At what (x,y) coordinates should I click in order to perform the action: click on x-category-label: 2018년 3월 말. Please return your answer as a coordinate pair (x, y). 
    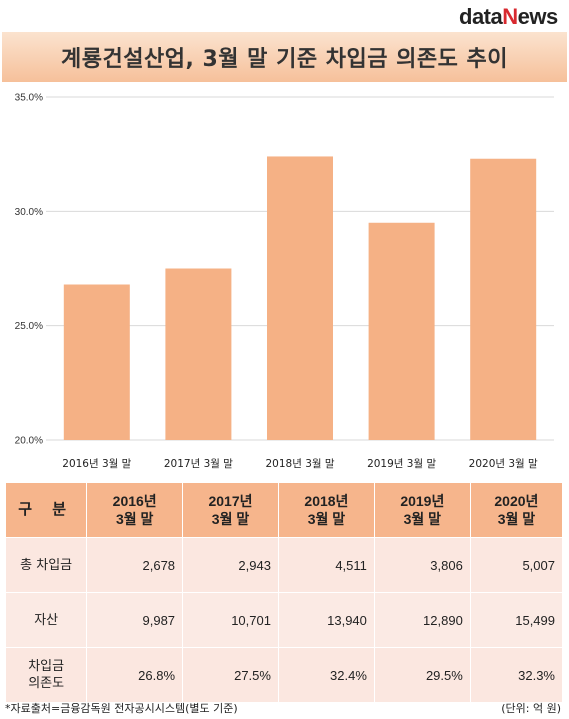
    Looking at the image, I should click on (299, 464).